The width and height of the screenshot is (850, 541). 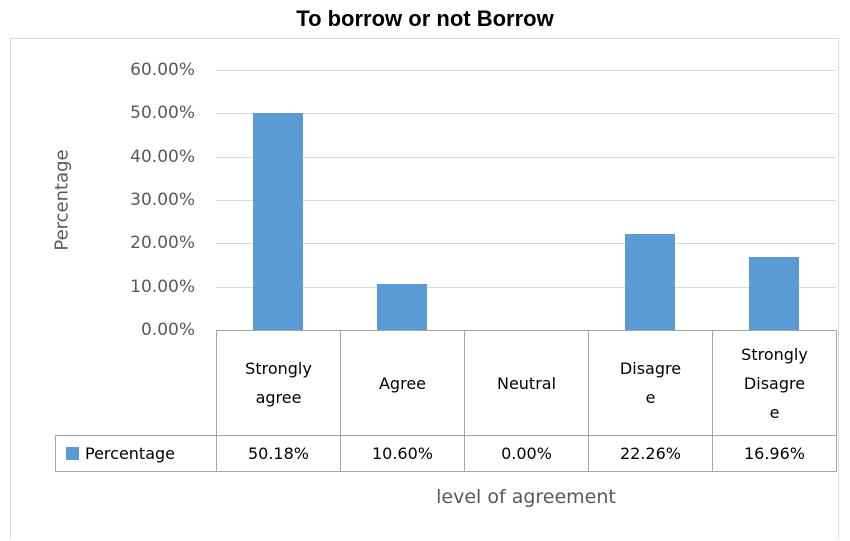 What do you see at coordinates (278, 453) in the screenshot?
I see `data-label: 50.18%` at bounding box center [278, 453].